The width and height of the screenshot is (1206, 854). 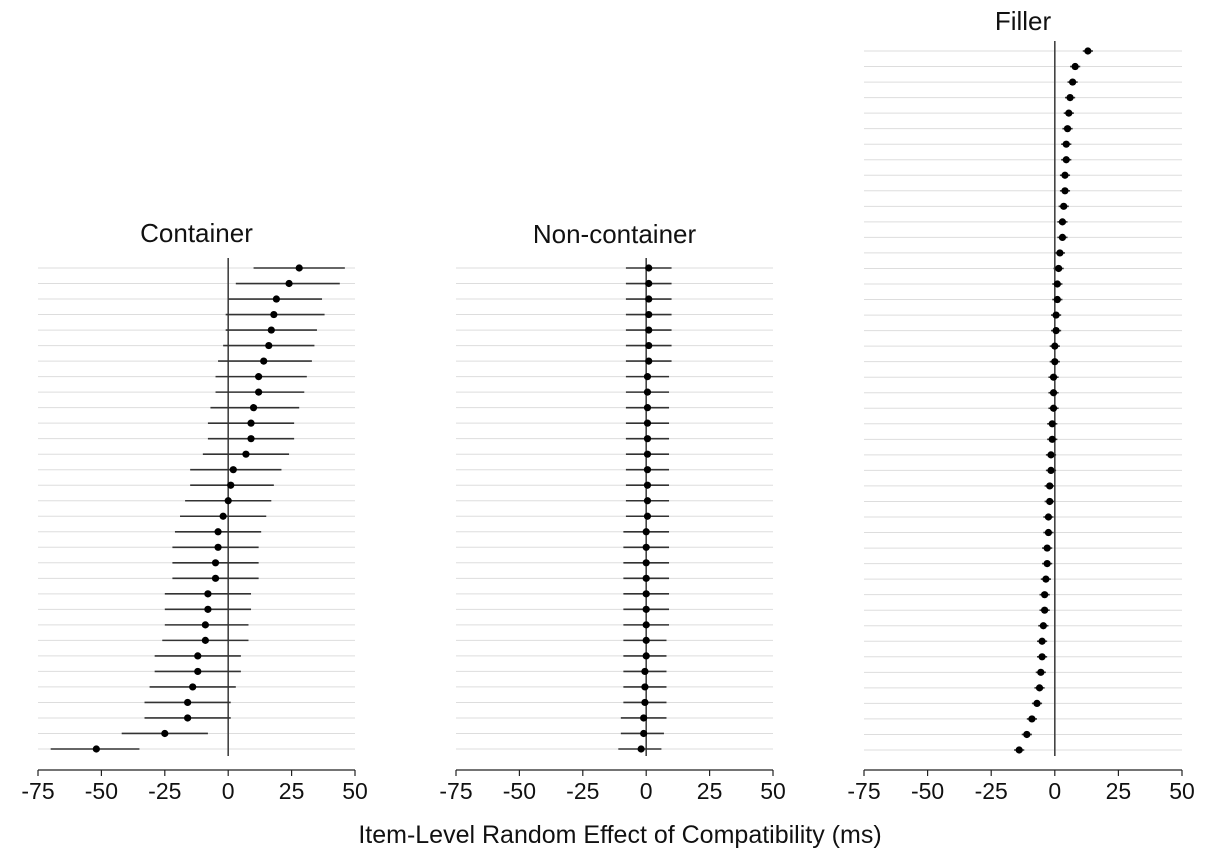 I want to click on panel-title: Filler, so click(x=1023, y=21).